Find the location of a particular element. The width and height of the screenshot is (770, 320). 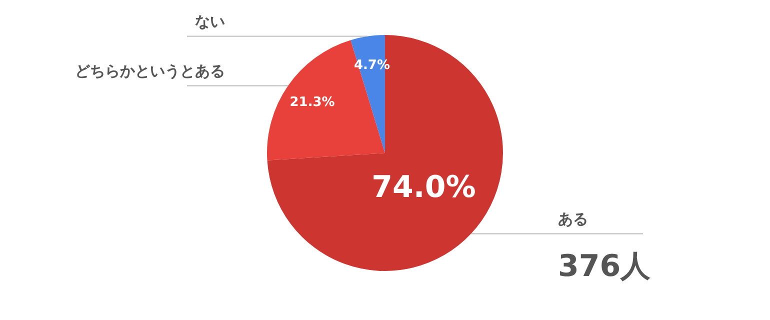

data-label: 74.0% is located at coordinates (424, 188).